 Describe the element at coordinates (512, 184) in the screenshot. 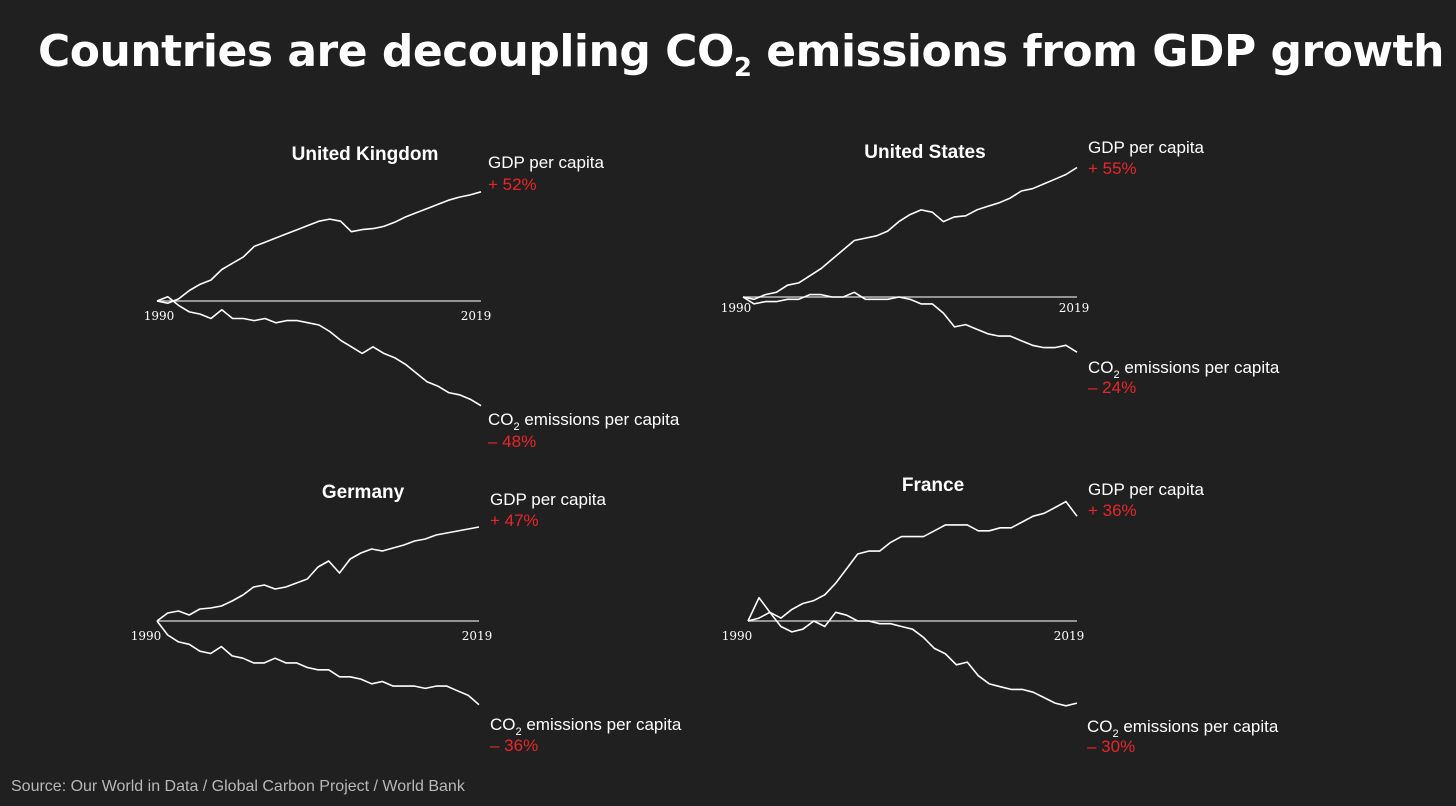

I see `united-kingdom-gdp-change: + 52%` at that location.